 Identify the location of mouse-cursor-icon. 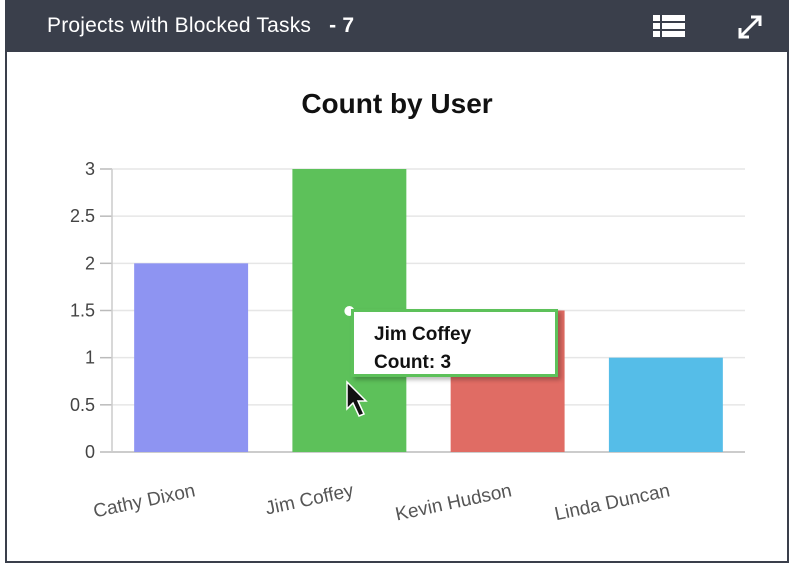
(357, 398).